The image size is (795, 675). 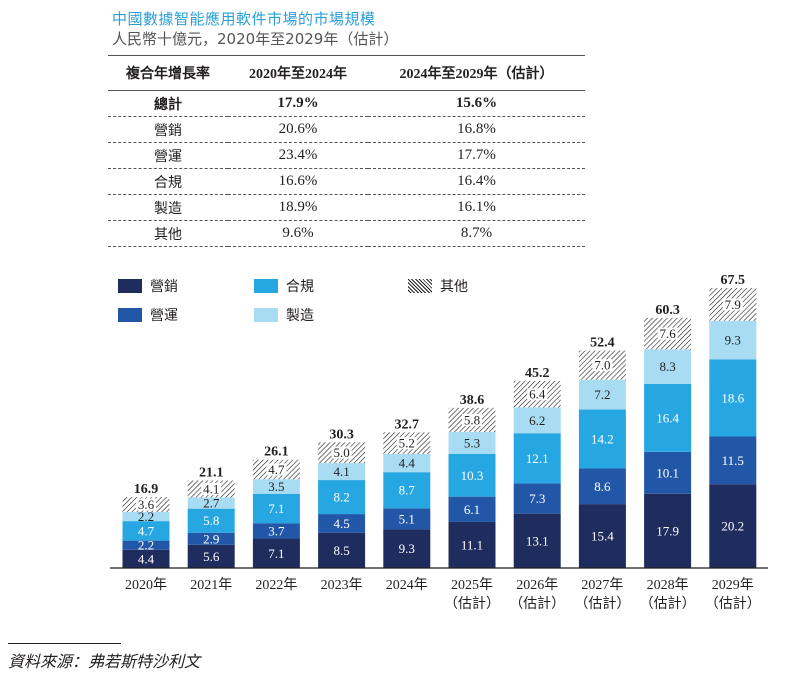 What do you see at coordinates (667, 417) in the screenshot?
I see `segment-value-label: 16.4` at bounding box center [667, 417].